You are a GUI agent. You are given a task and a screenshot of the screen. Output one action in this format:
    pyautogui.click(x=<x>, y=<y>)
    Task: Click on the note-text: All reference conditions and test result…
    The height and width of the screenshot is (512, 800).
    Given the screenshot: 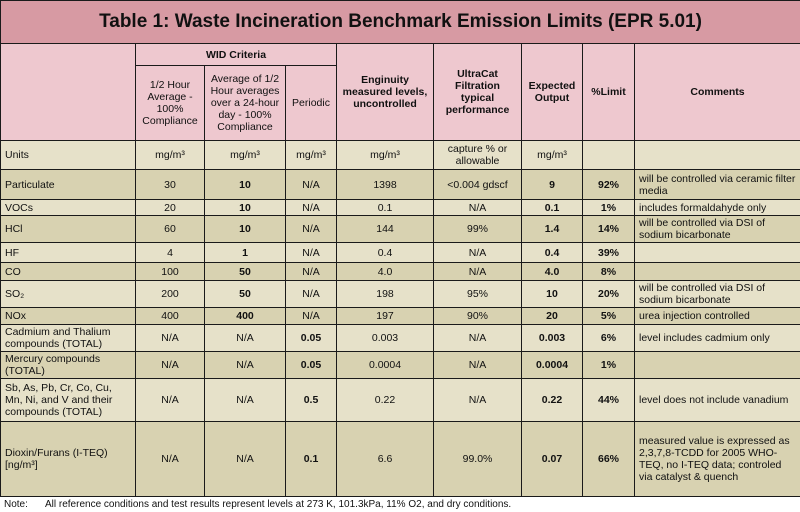 What is the action you would take?
    pyautogui.click(x=278, y=504)
    